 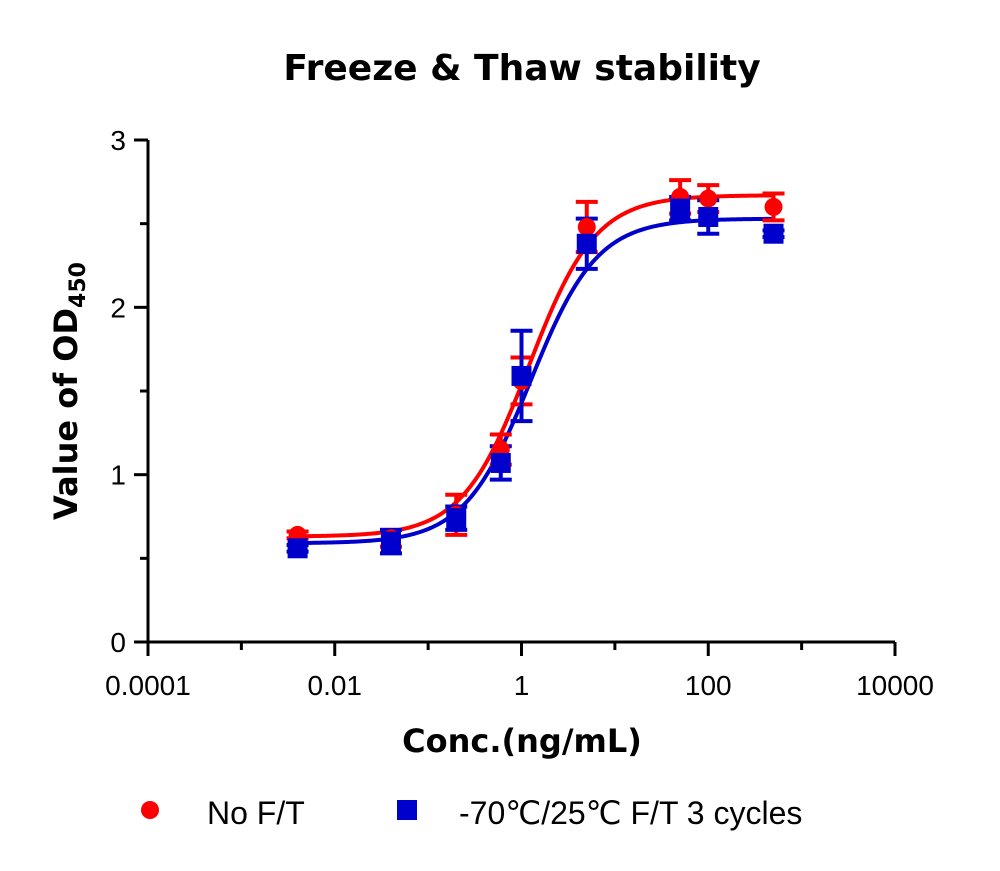 I want to click on legend-marker-no-ft, so click(x=150, y=810).